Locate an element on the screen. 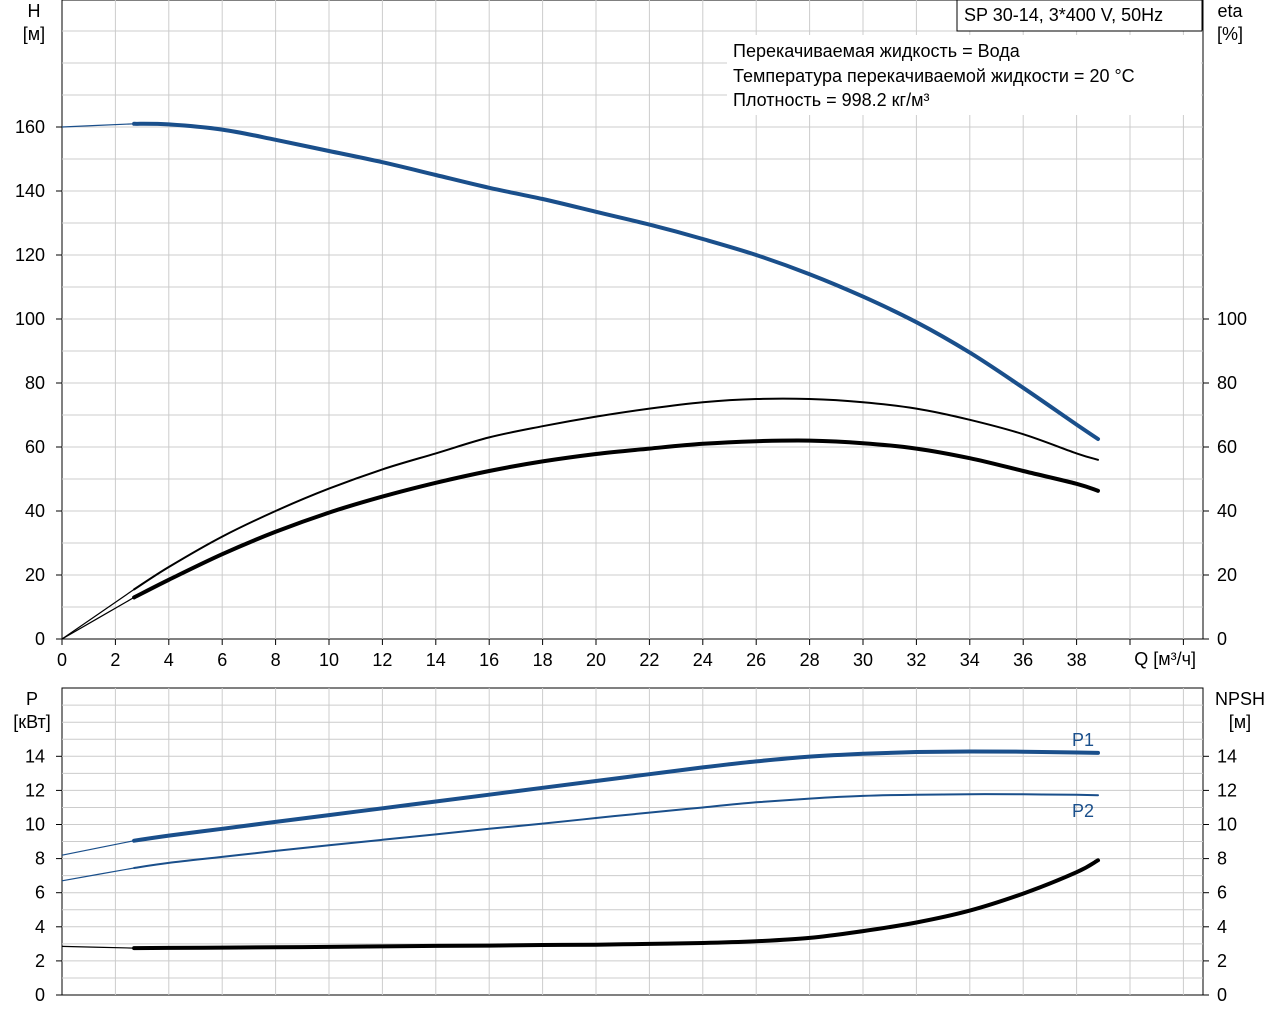 The image size is (1280, 1024). y-left-tick-label: 20 is located at coordinates (35, 575).